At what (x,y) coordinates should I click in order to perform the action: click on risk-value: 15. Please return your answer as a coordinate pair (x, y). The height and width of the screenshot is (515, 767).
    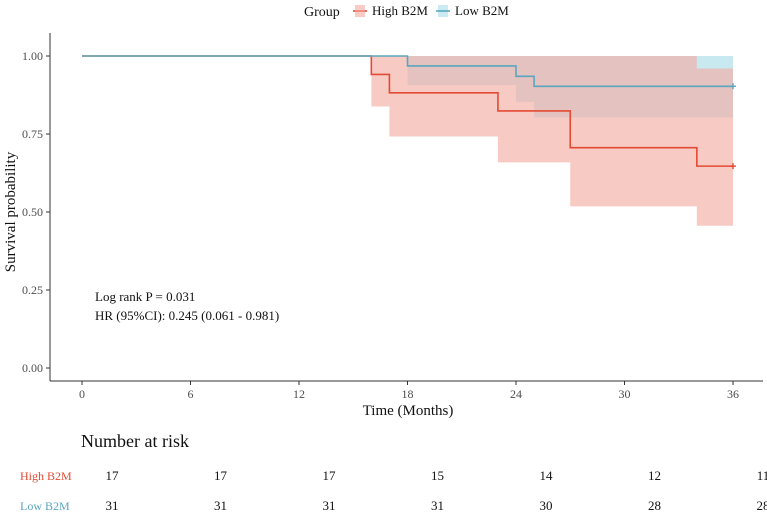
    Looking at the image, I should click on (437, 475).